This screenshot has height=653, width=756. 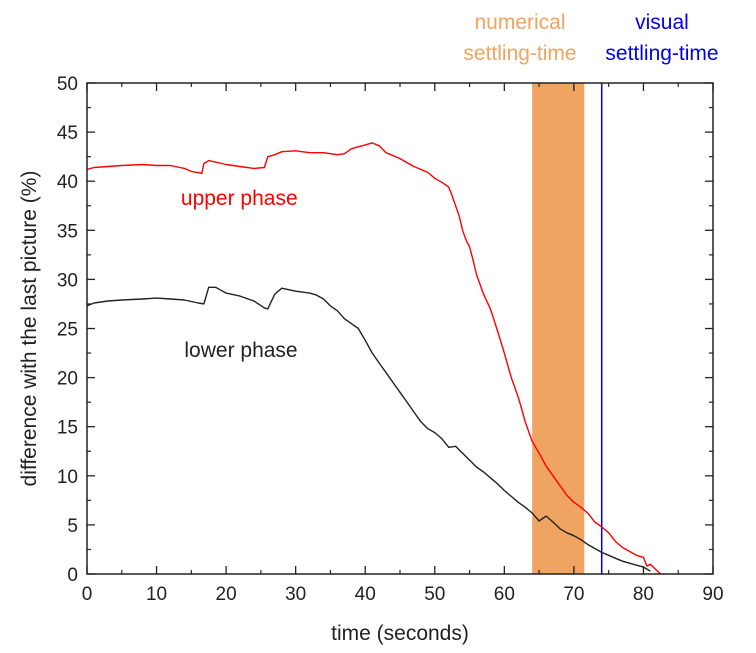 What do you see at coordinates (67, 231) in the screenshot?
I see `y-tick-label: 35` at bounding box center [67, 231].